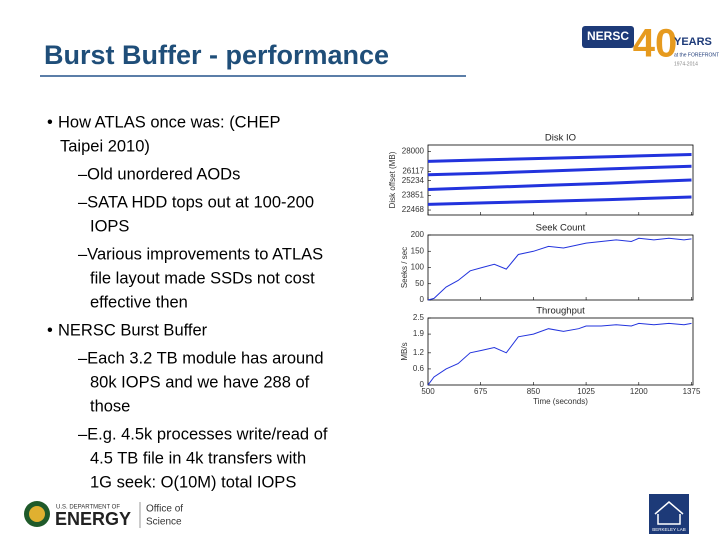 This screenshot has height=540, width=720. What do you see at coordinates (419, 352) in the screenshot?
I see `y-tick-label: 1.2` at bounding box center [419, 352].